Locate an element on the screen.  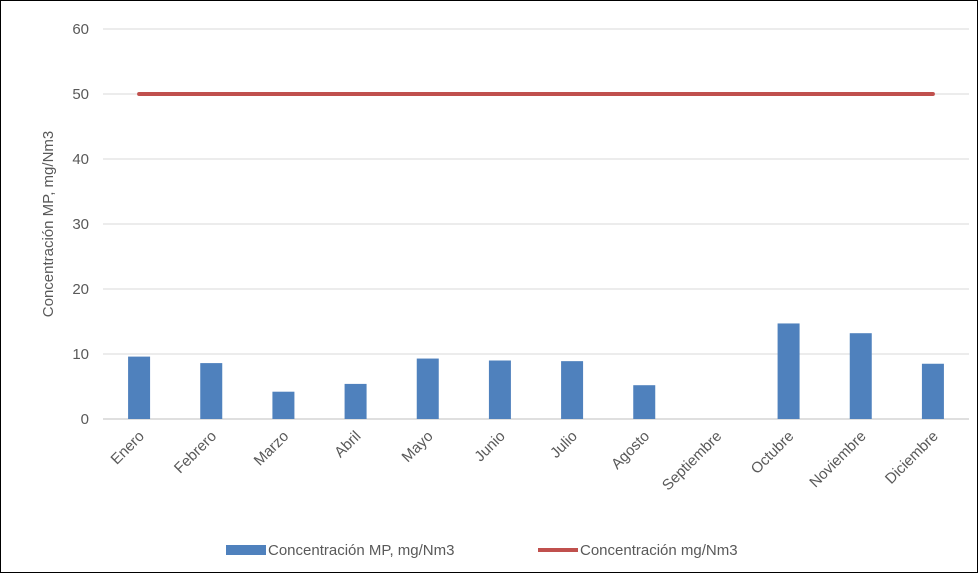
y-tick-label: 0 is located at coordinates (85, 419).